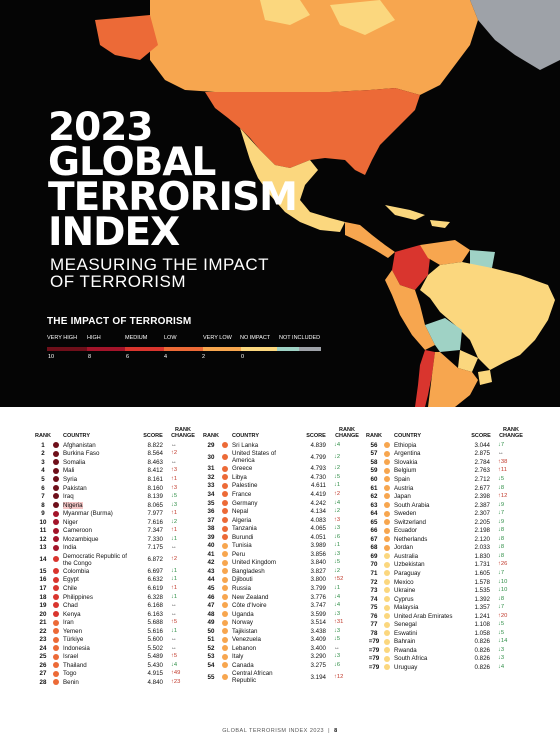 This screenshot has width=560, height=750. Describe the element at coordinates (444, 607) in the screenshot. I see `table-row: 75 Malaysia 1.357 ↓7` at that location.